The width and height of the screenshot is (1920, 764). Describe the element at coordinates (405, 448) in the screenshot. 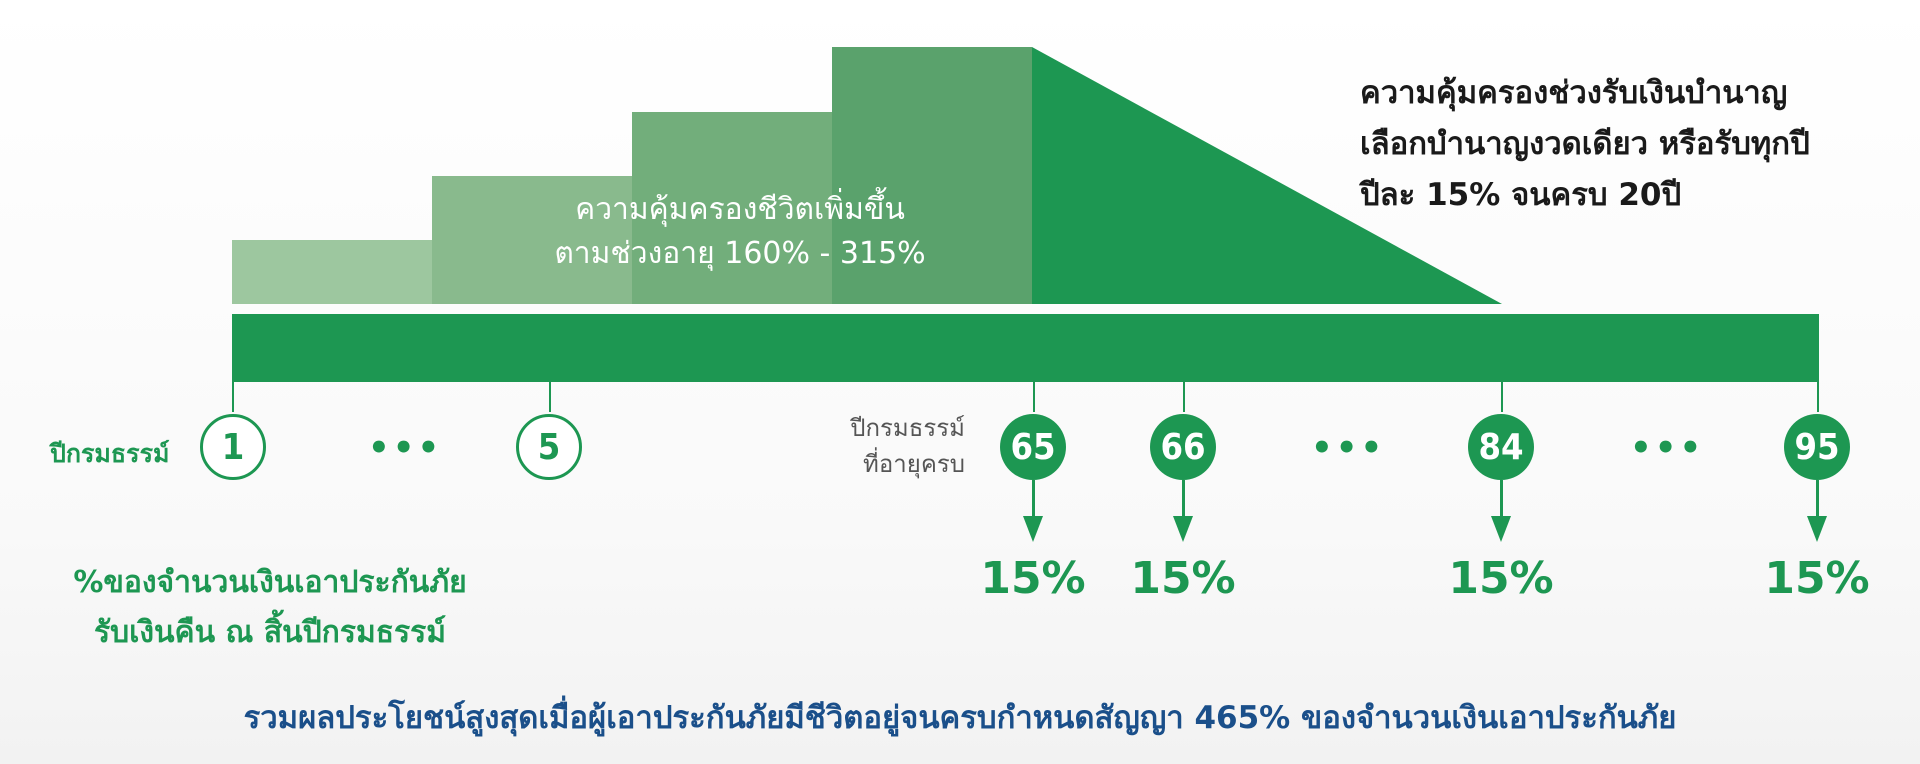

I see `ellipsis-1: •••` at that location.